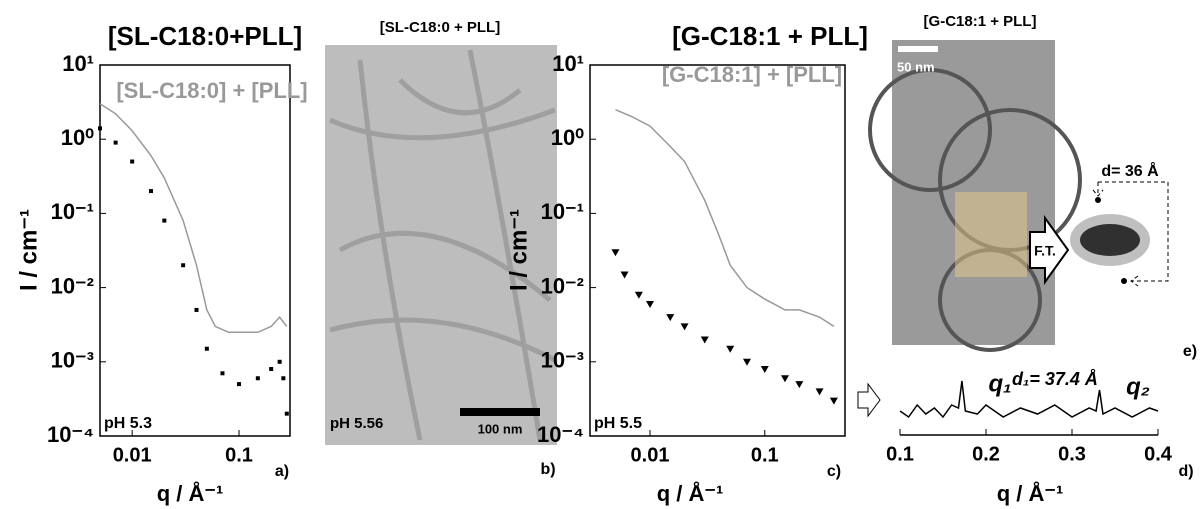 The height and width of the screenshot is (509, 1203). I want to click on panel-label: a), so click(282, 471).